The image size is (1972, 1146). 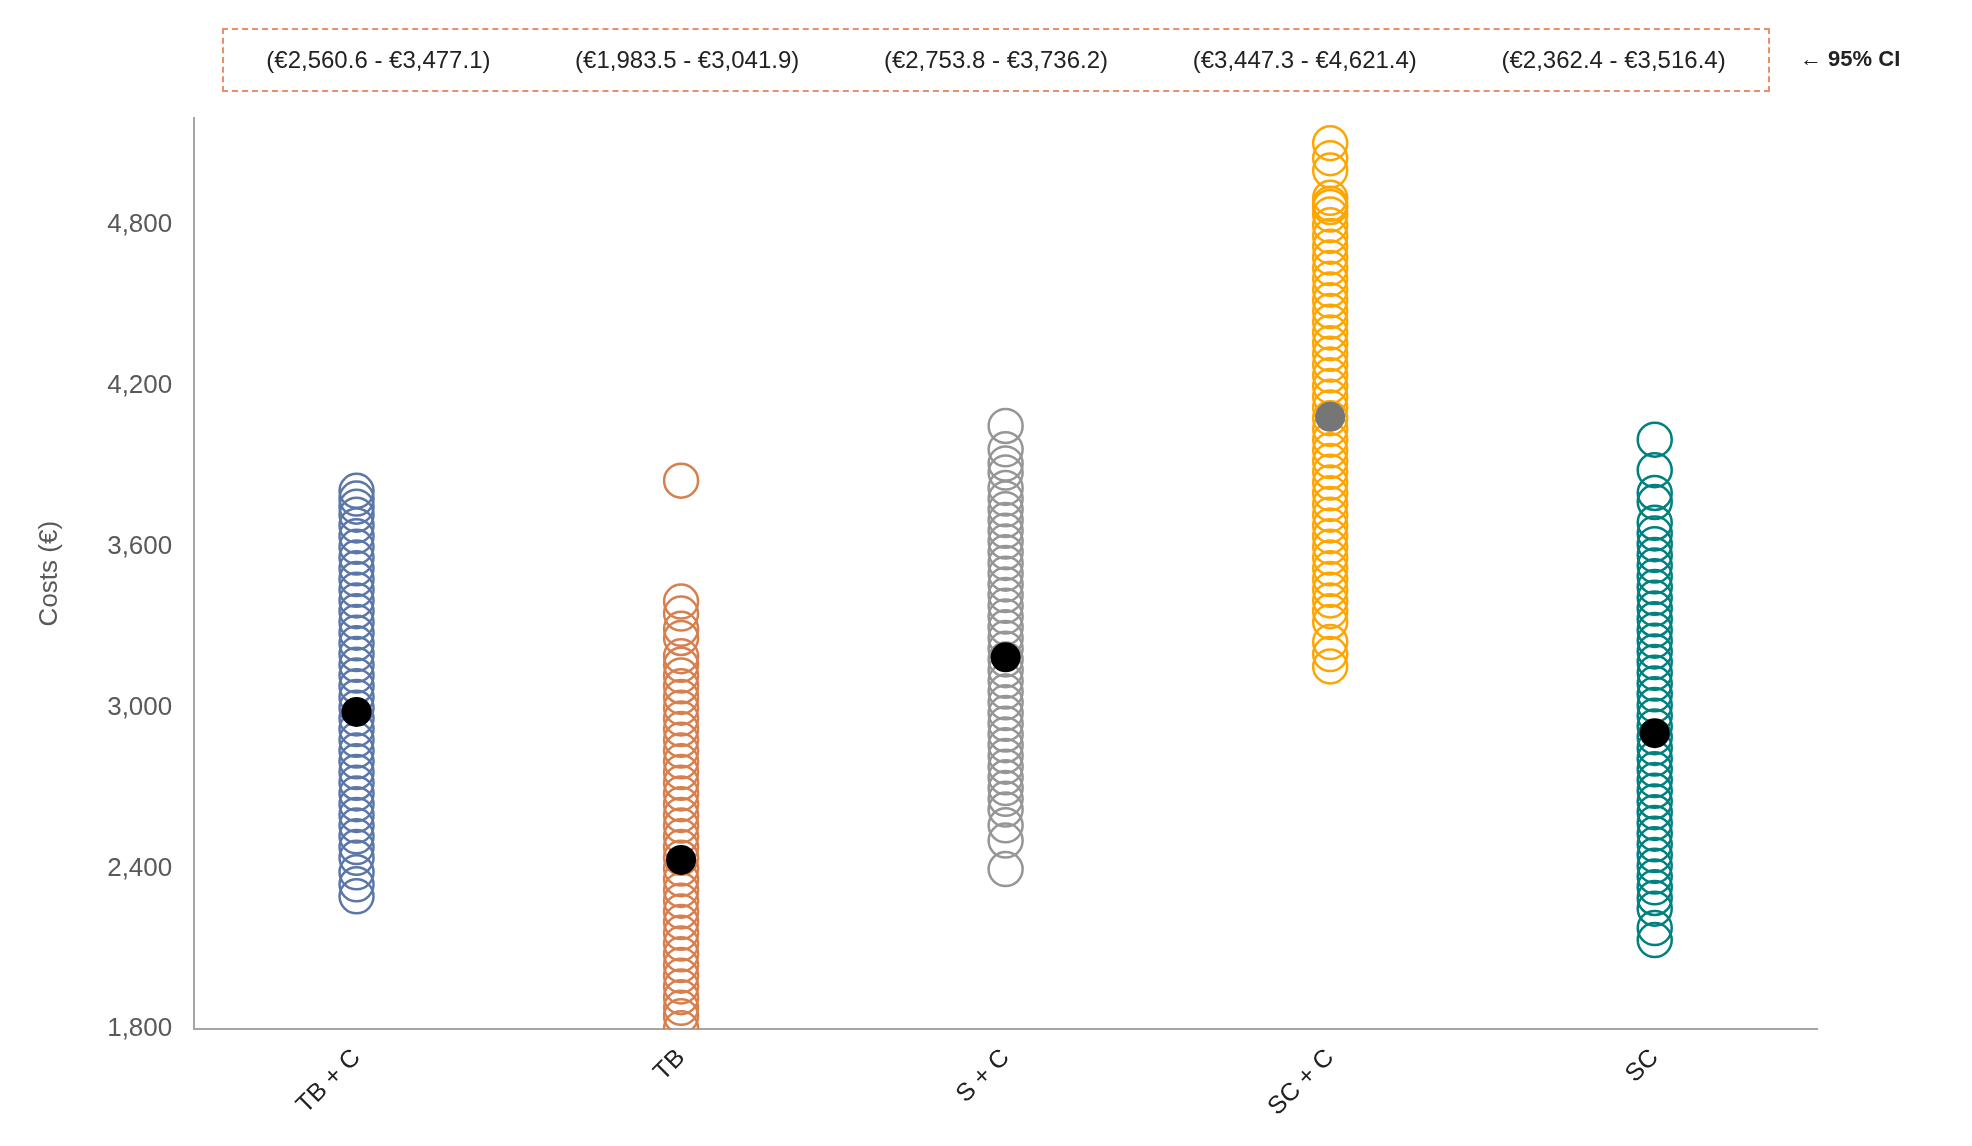 I want to click on x-tick-label: TB, so click(x=668, y=1063).